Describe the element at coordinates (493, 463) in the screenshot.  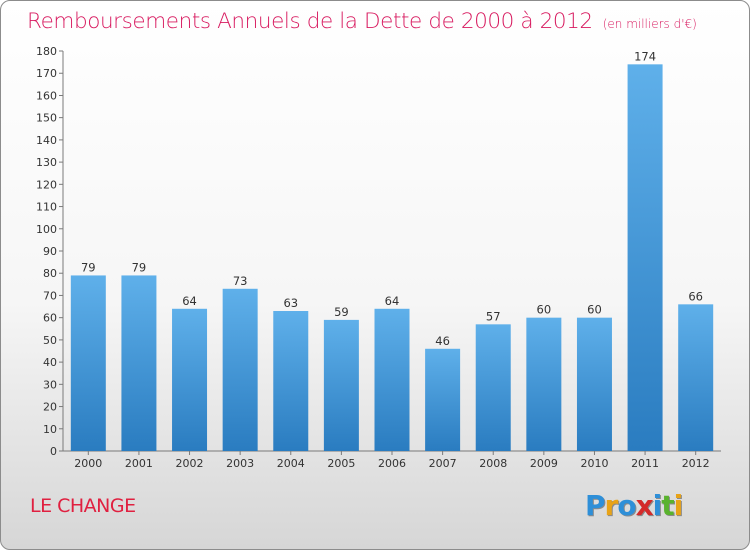
I see `x-tick-label: 2008` at that location.